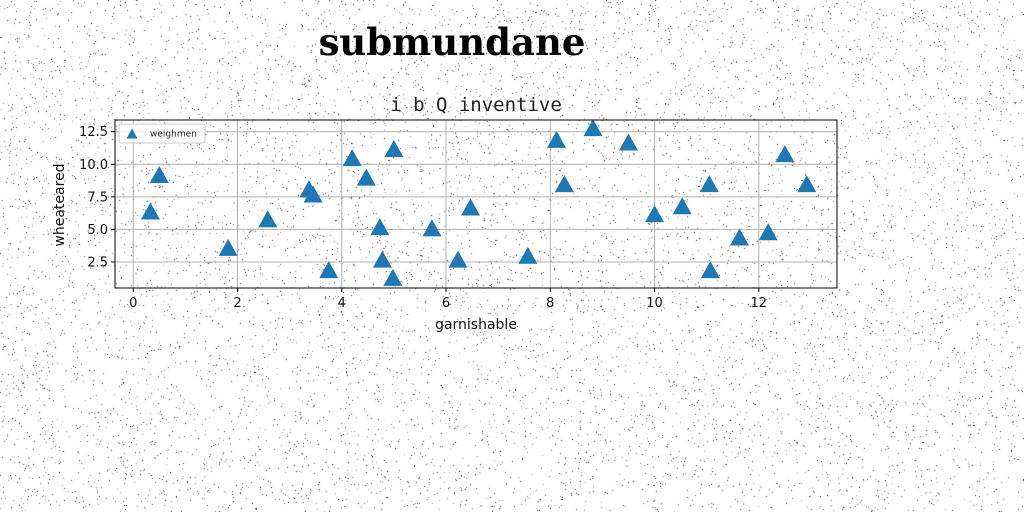 Image resolution: width=1024 pixels, height=512 pixels. I want to click on x-tick-label: 2, so click(237, 303).